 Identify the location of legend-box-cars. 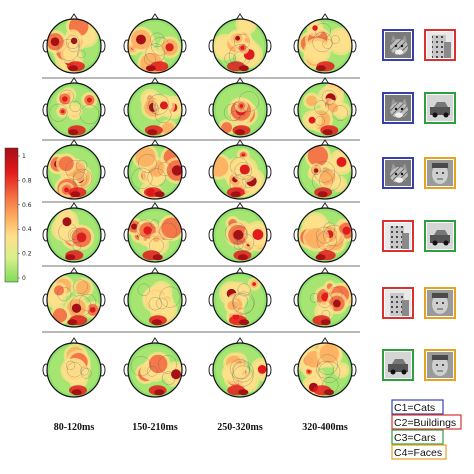
(417, 437).